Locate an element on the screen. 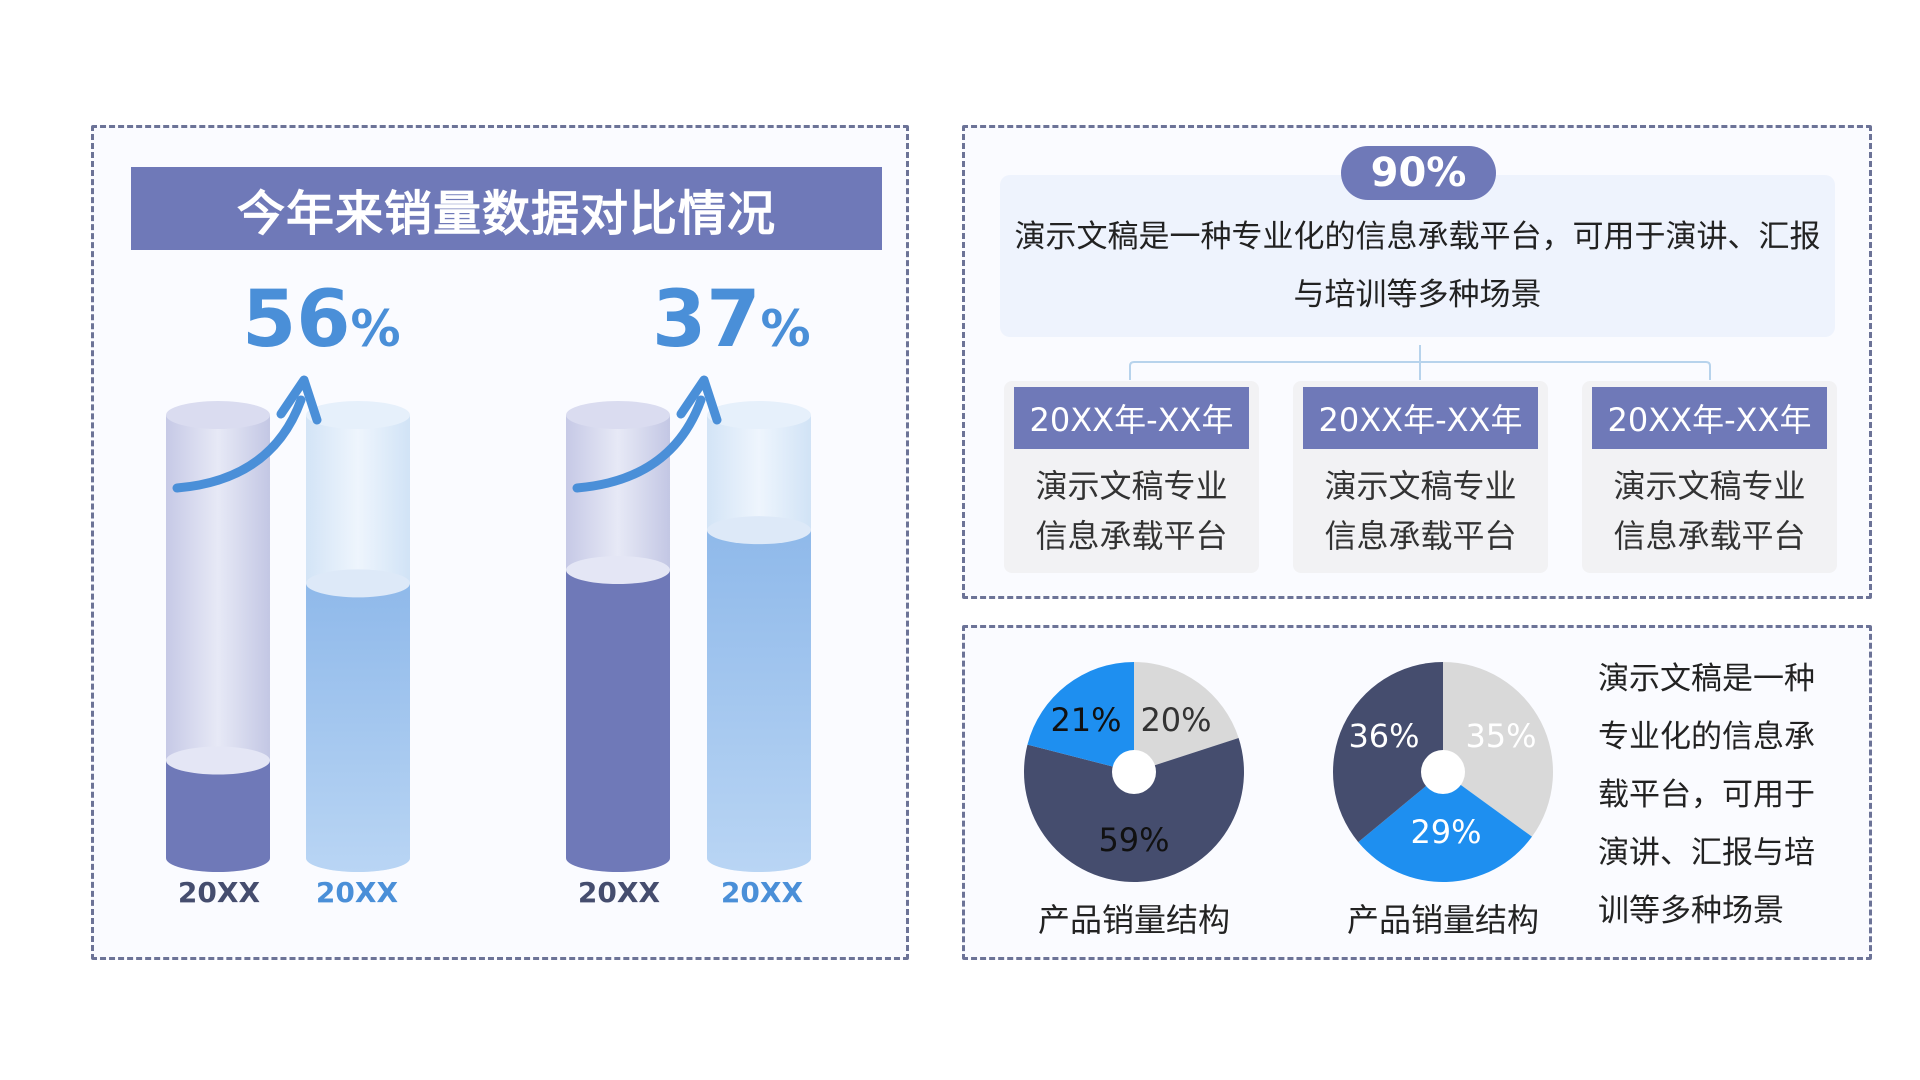 The image size is (1920, 1080). panel-title: 今年来销量数据对比情况 is located at coordinates (506, 208).